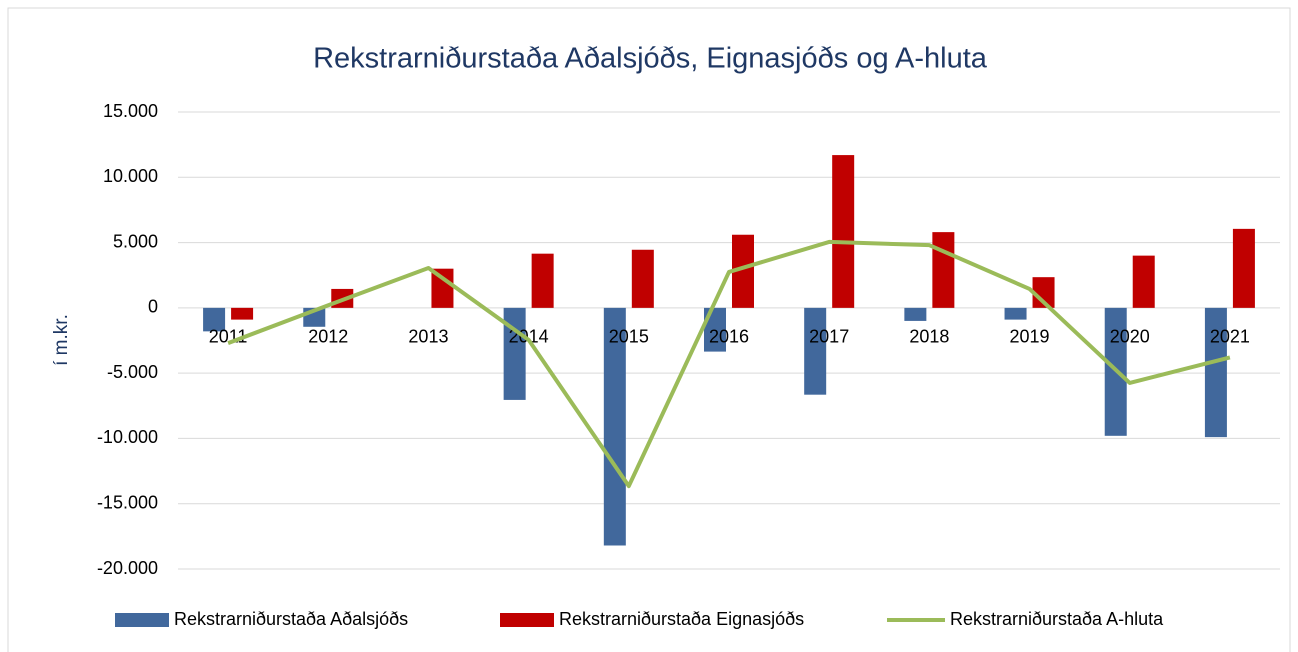  Describe the element at coordinates (61, 340) in the screenshot. I see `y-axis-label: í m.kr.` at that location.